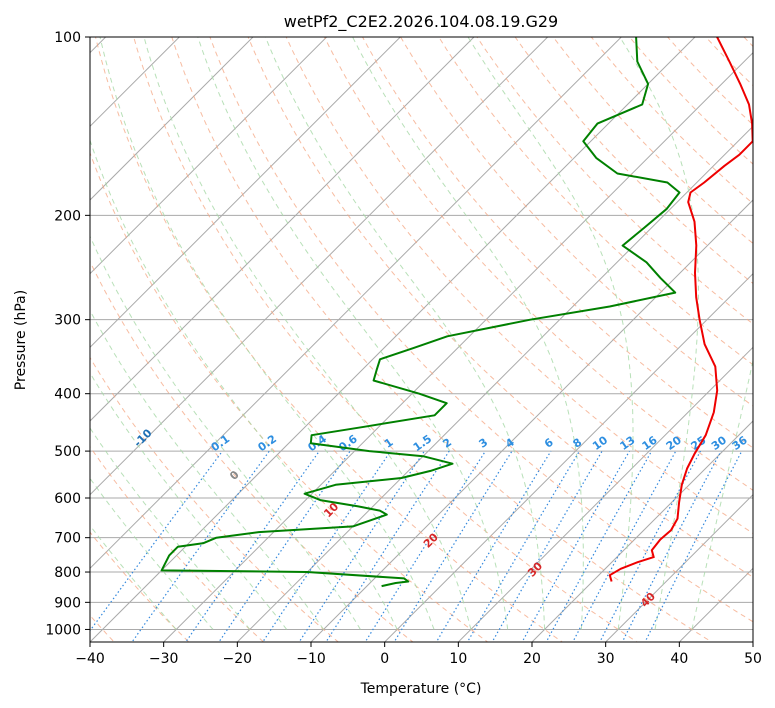 Image resolution: width=775 pixels, height=708 pixels. I want to click on x-tick-label: −40, so click(90, 659).